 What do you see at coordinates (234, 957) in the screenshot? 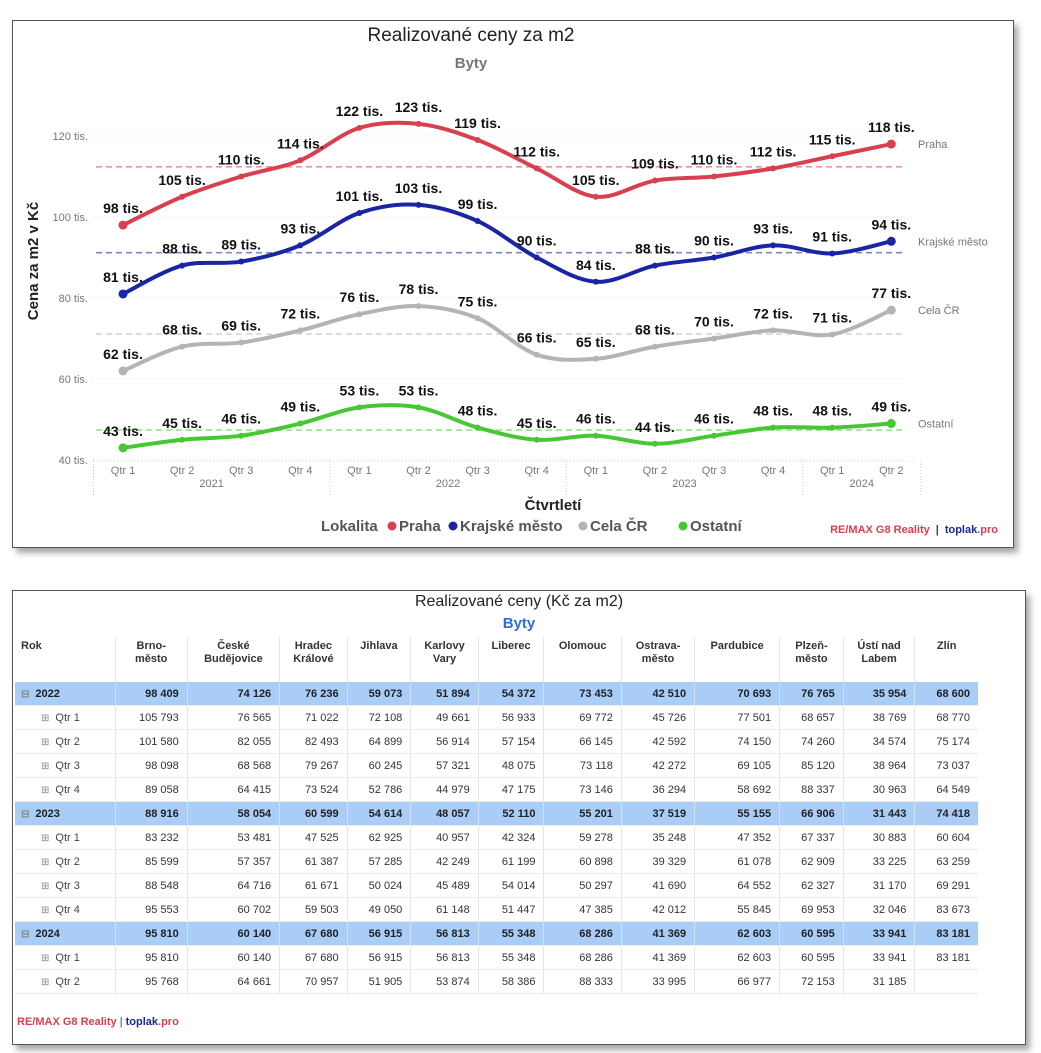
I see `table-cell: 60 140` at bounding box center [234, 957].